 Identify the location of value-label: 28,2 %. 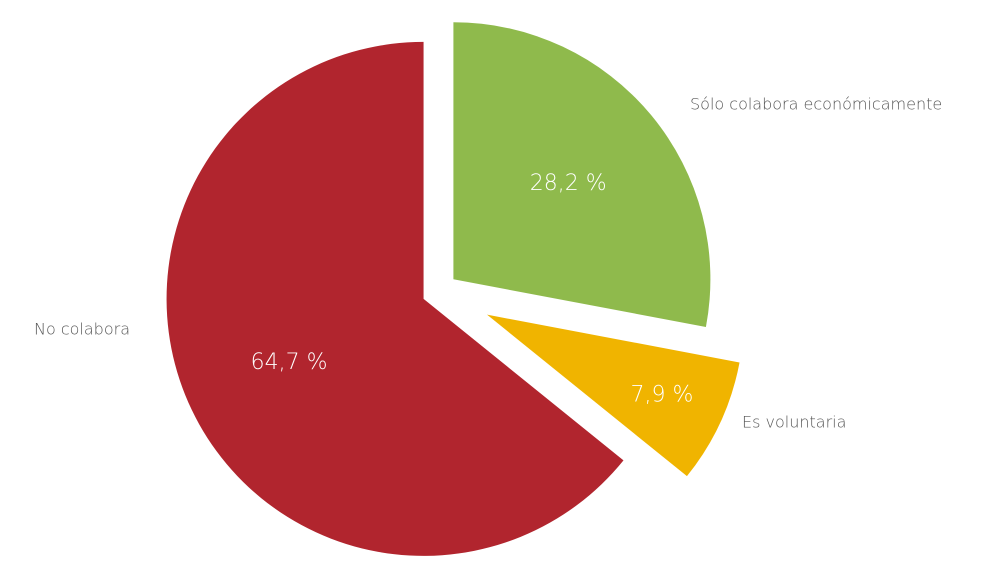
(568, 183).